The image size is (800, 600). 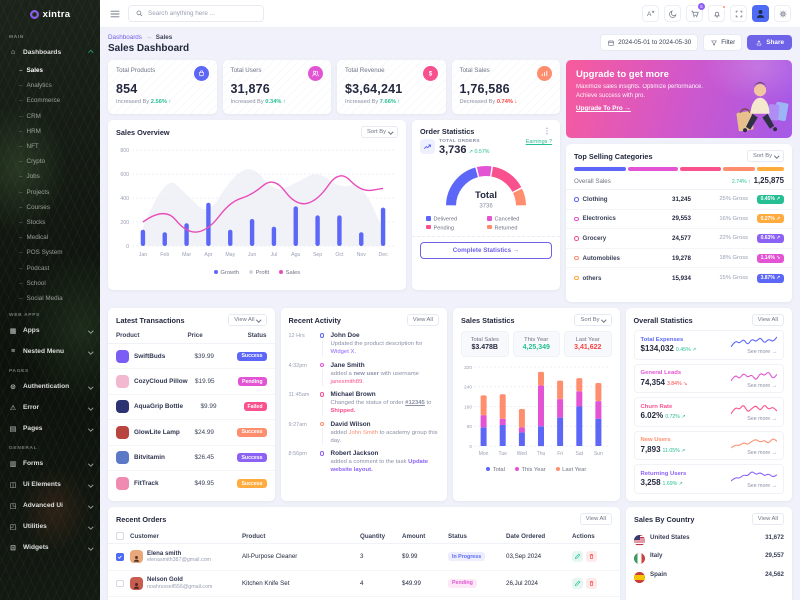 I want to click on activity-link: Update website layout., so click(x=379, y=466).